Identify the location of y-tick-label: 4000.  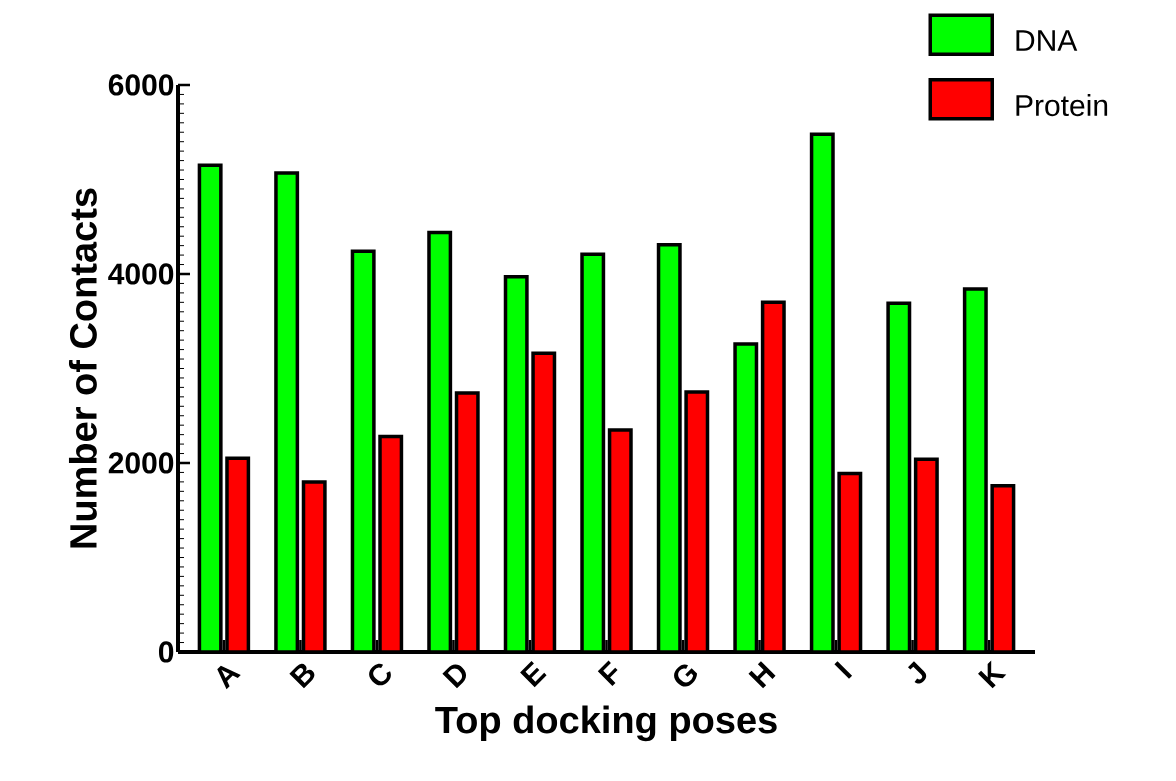
(141, 274).